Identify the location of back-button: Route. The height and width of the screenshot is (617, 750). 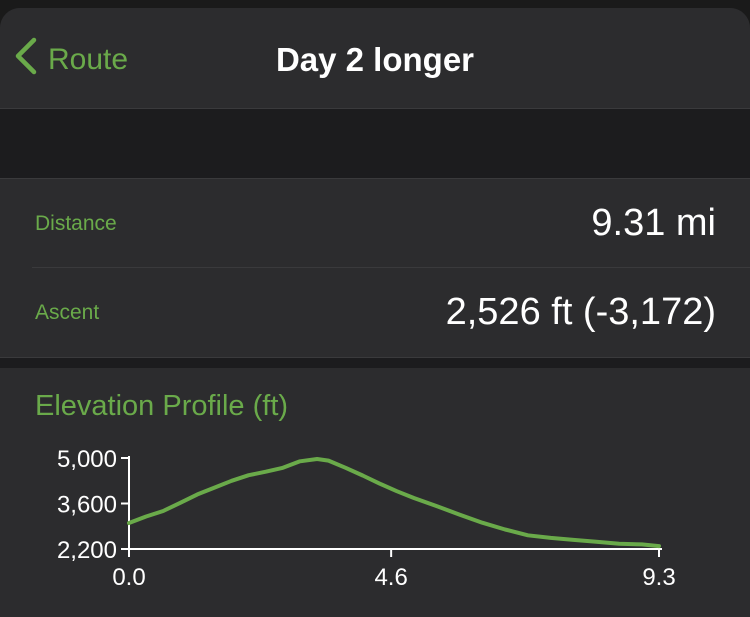
(71, 60).